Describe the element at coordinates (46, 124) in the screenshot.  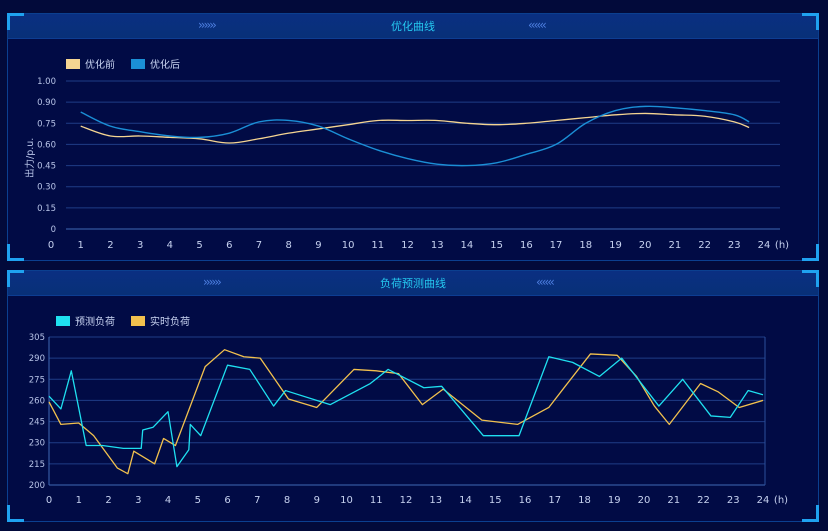
I see `svg-text: 0.75` at that location.